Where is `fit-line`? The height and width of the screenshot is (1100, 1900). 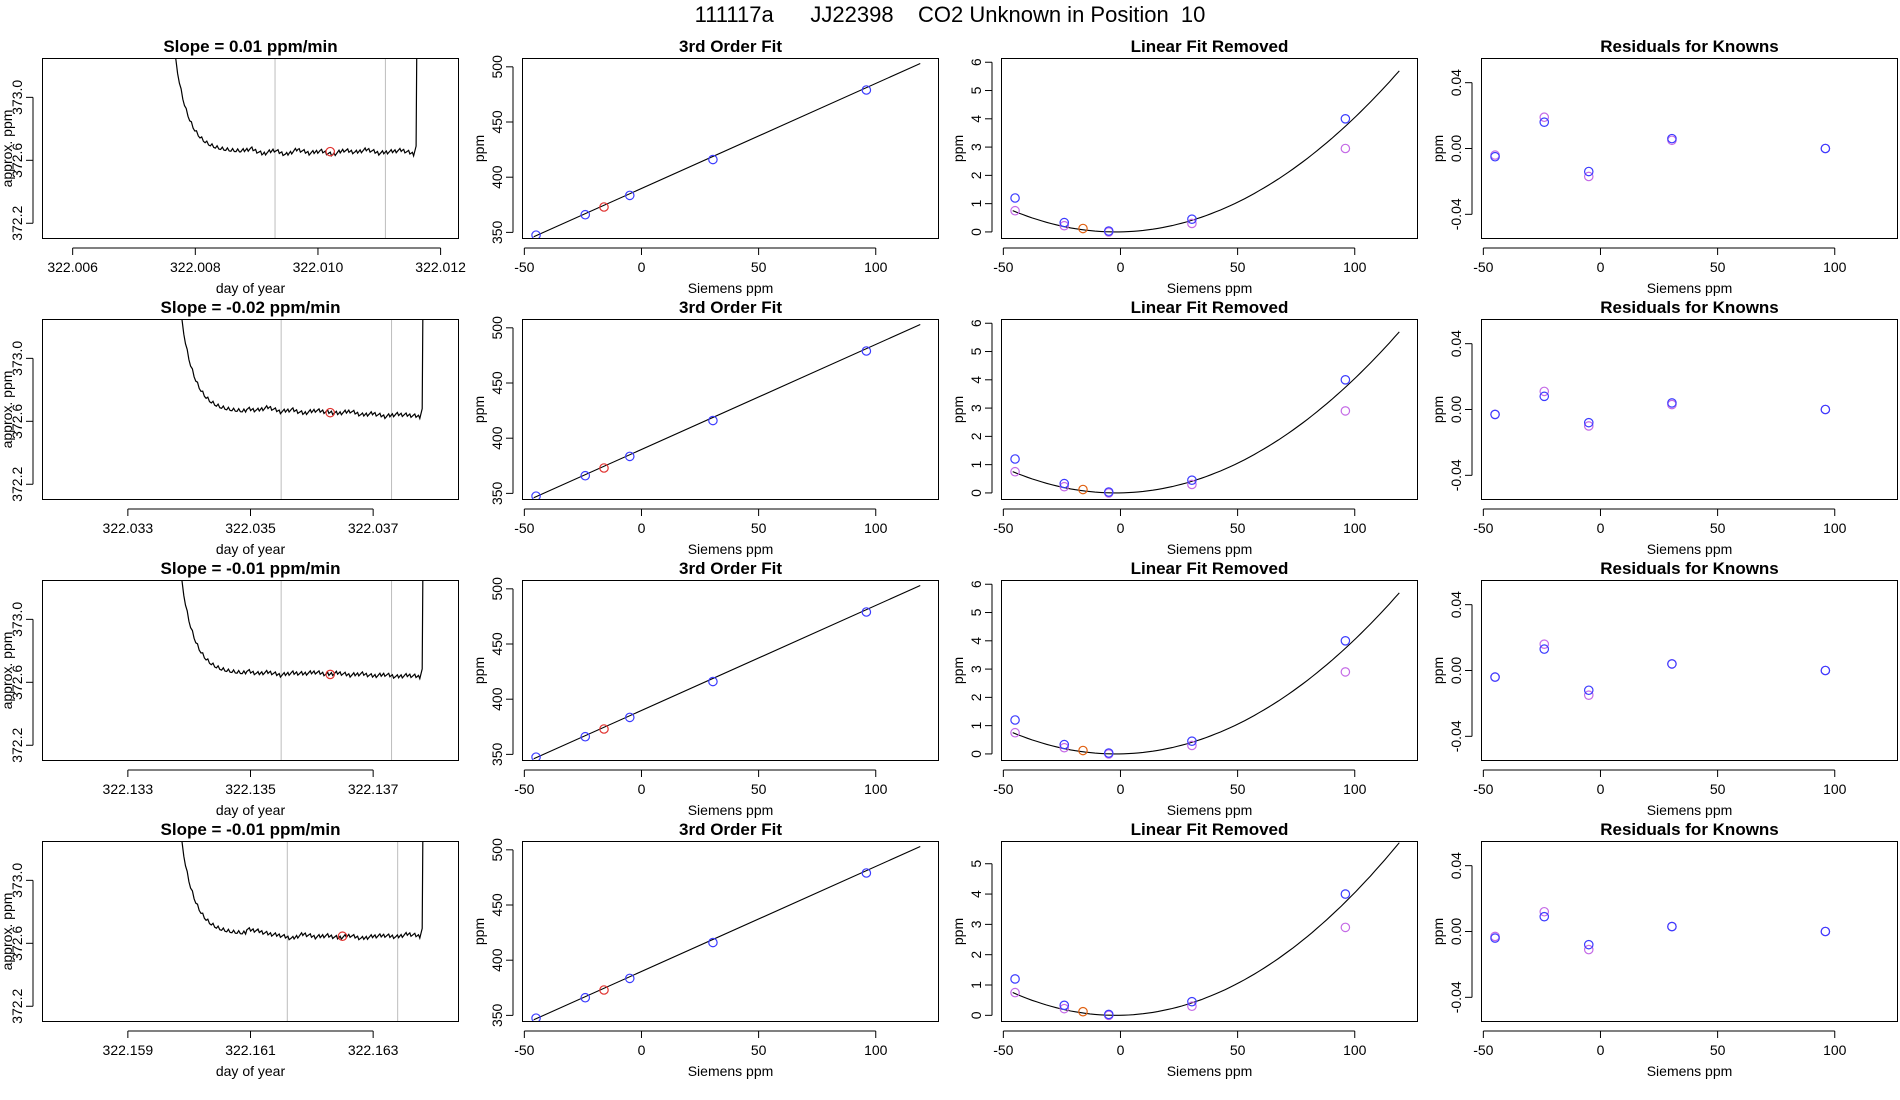 fit-line is located at coordinates (727, 411).